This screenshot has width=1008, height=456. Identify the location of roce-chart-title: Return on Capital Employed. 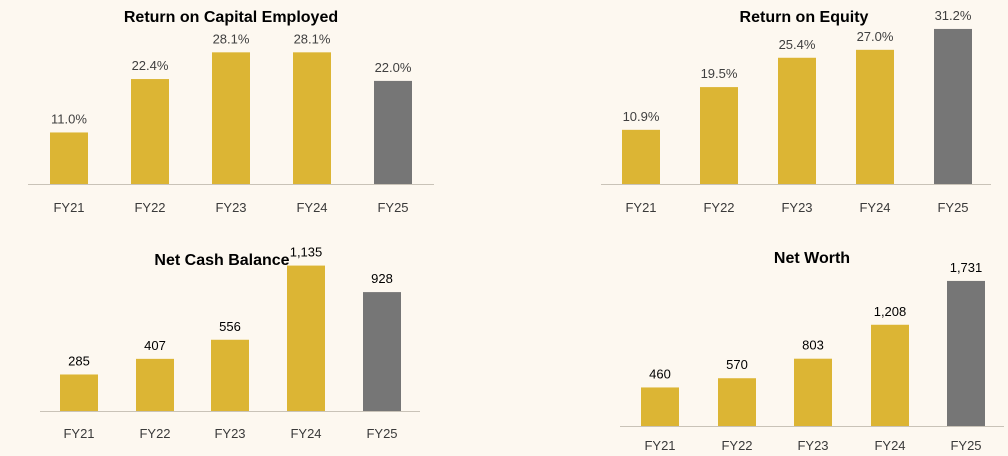
(231, 17).